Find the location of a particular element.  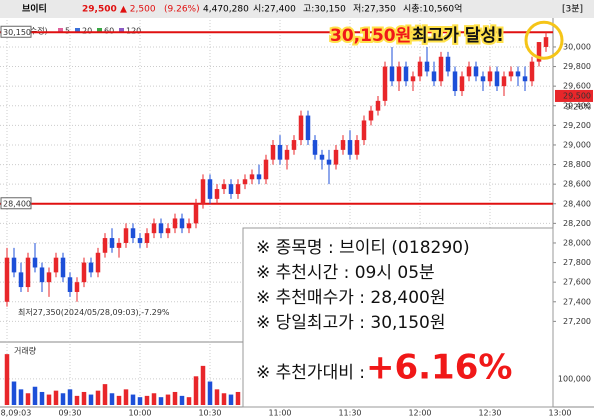

y-tick-label: 27,800 is located at coordinates (577, 262).